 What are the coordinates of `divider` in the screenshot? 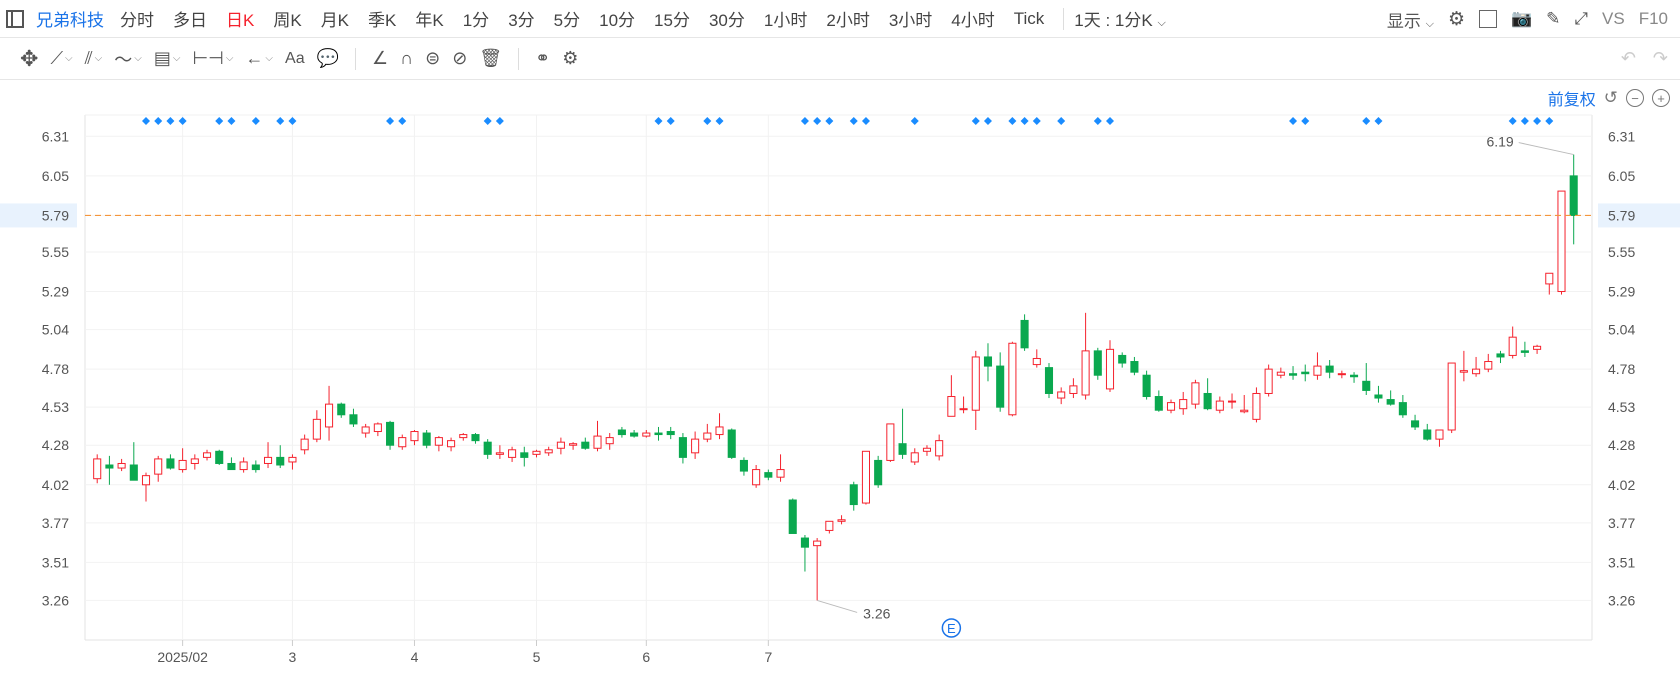 It's located at (1064, 18).